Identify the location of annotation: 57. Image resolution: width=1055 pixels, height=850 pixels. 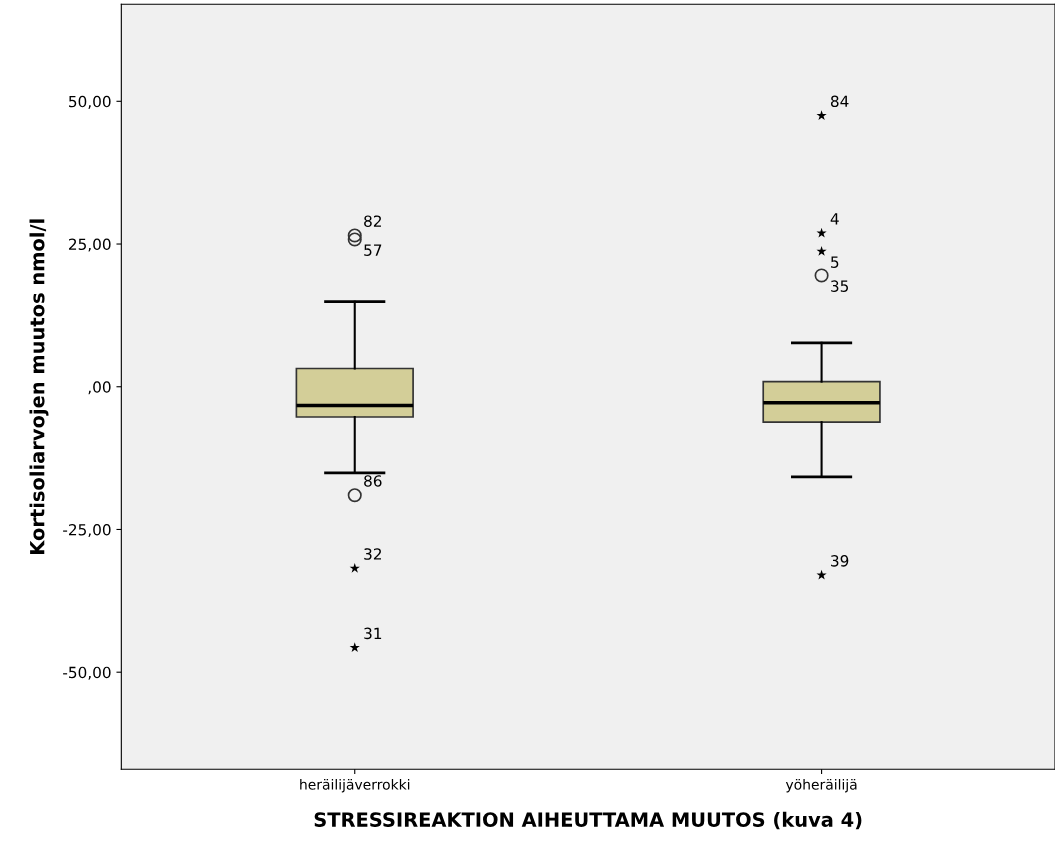
(373, 250).